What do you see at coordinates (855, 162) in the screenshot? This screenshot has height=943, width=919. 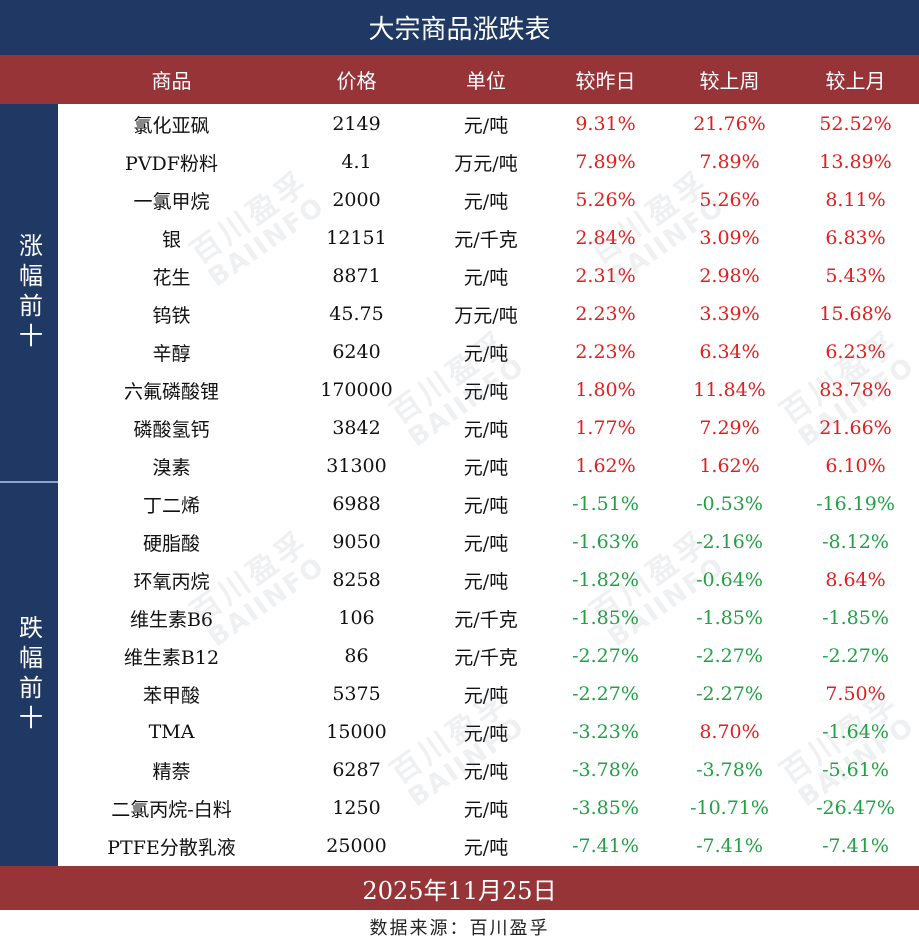 I see `change-month-cell: 13.89%` at bounding box center [855, 162].